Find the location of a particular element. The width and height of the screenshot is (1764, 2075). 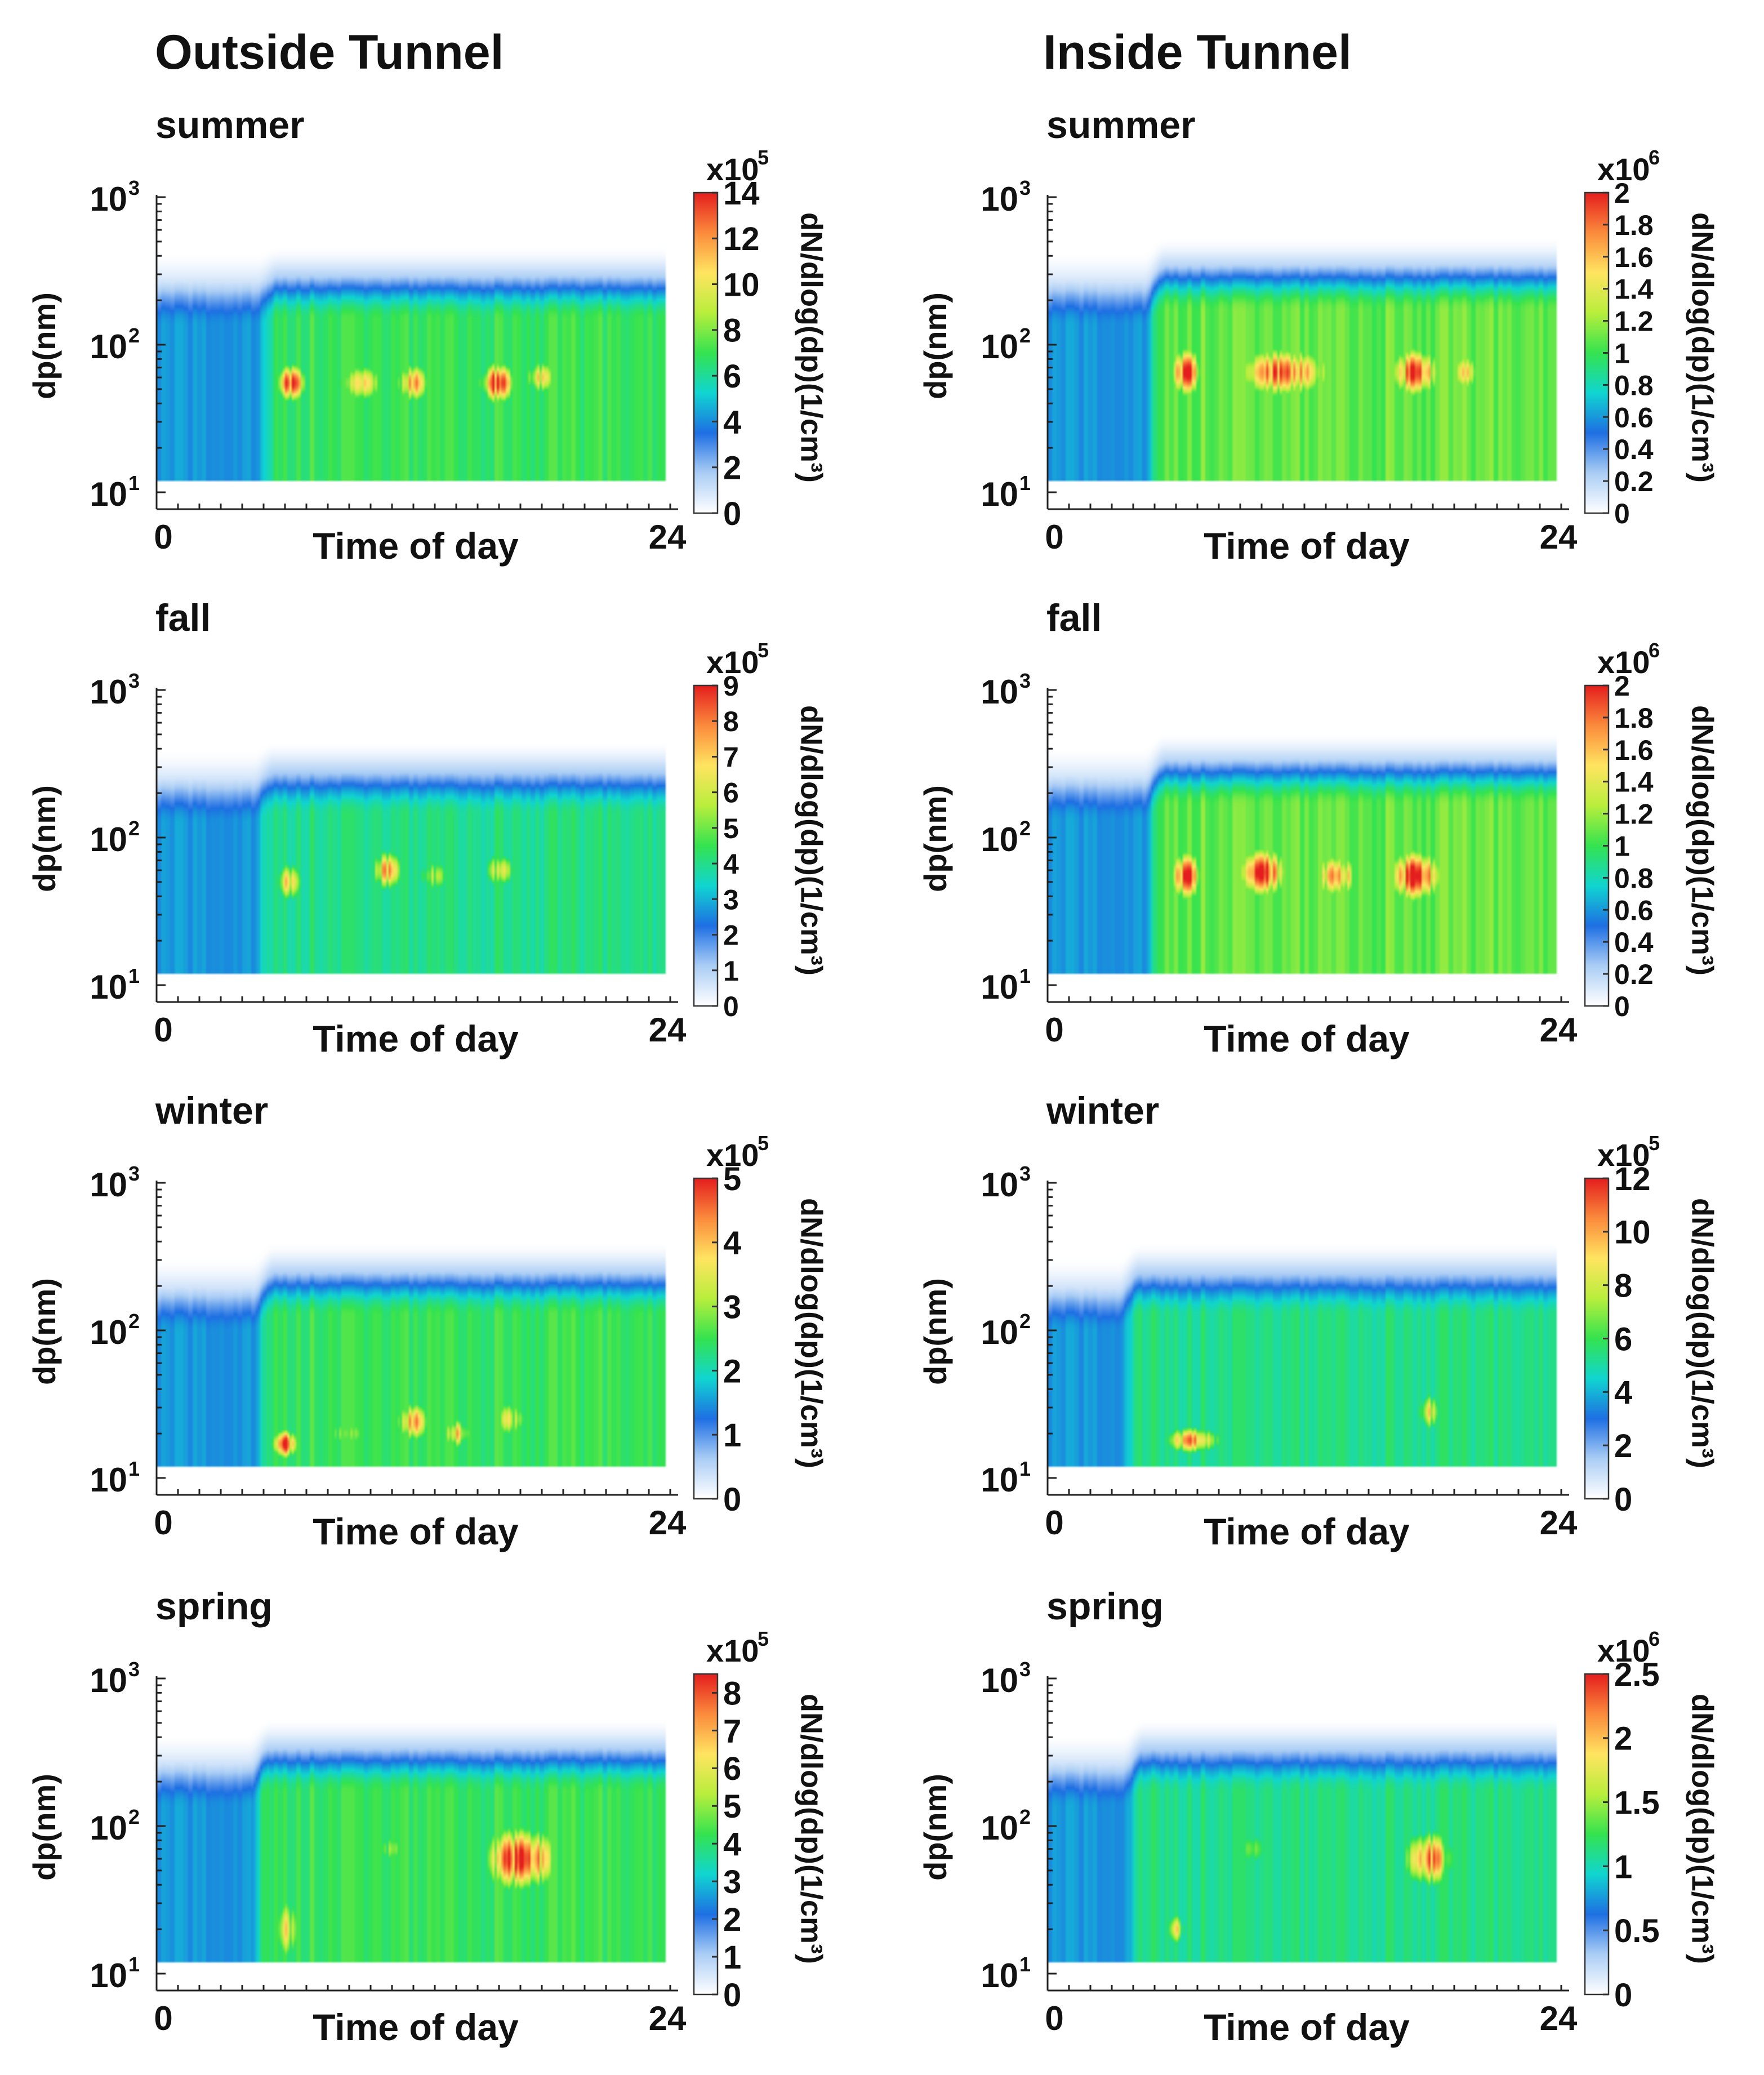

colorbar-tick-label: 0.8 is located at coordinates (1634, 878).